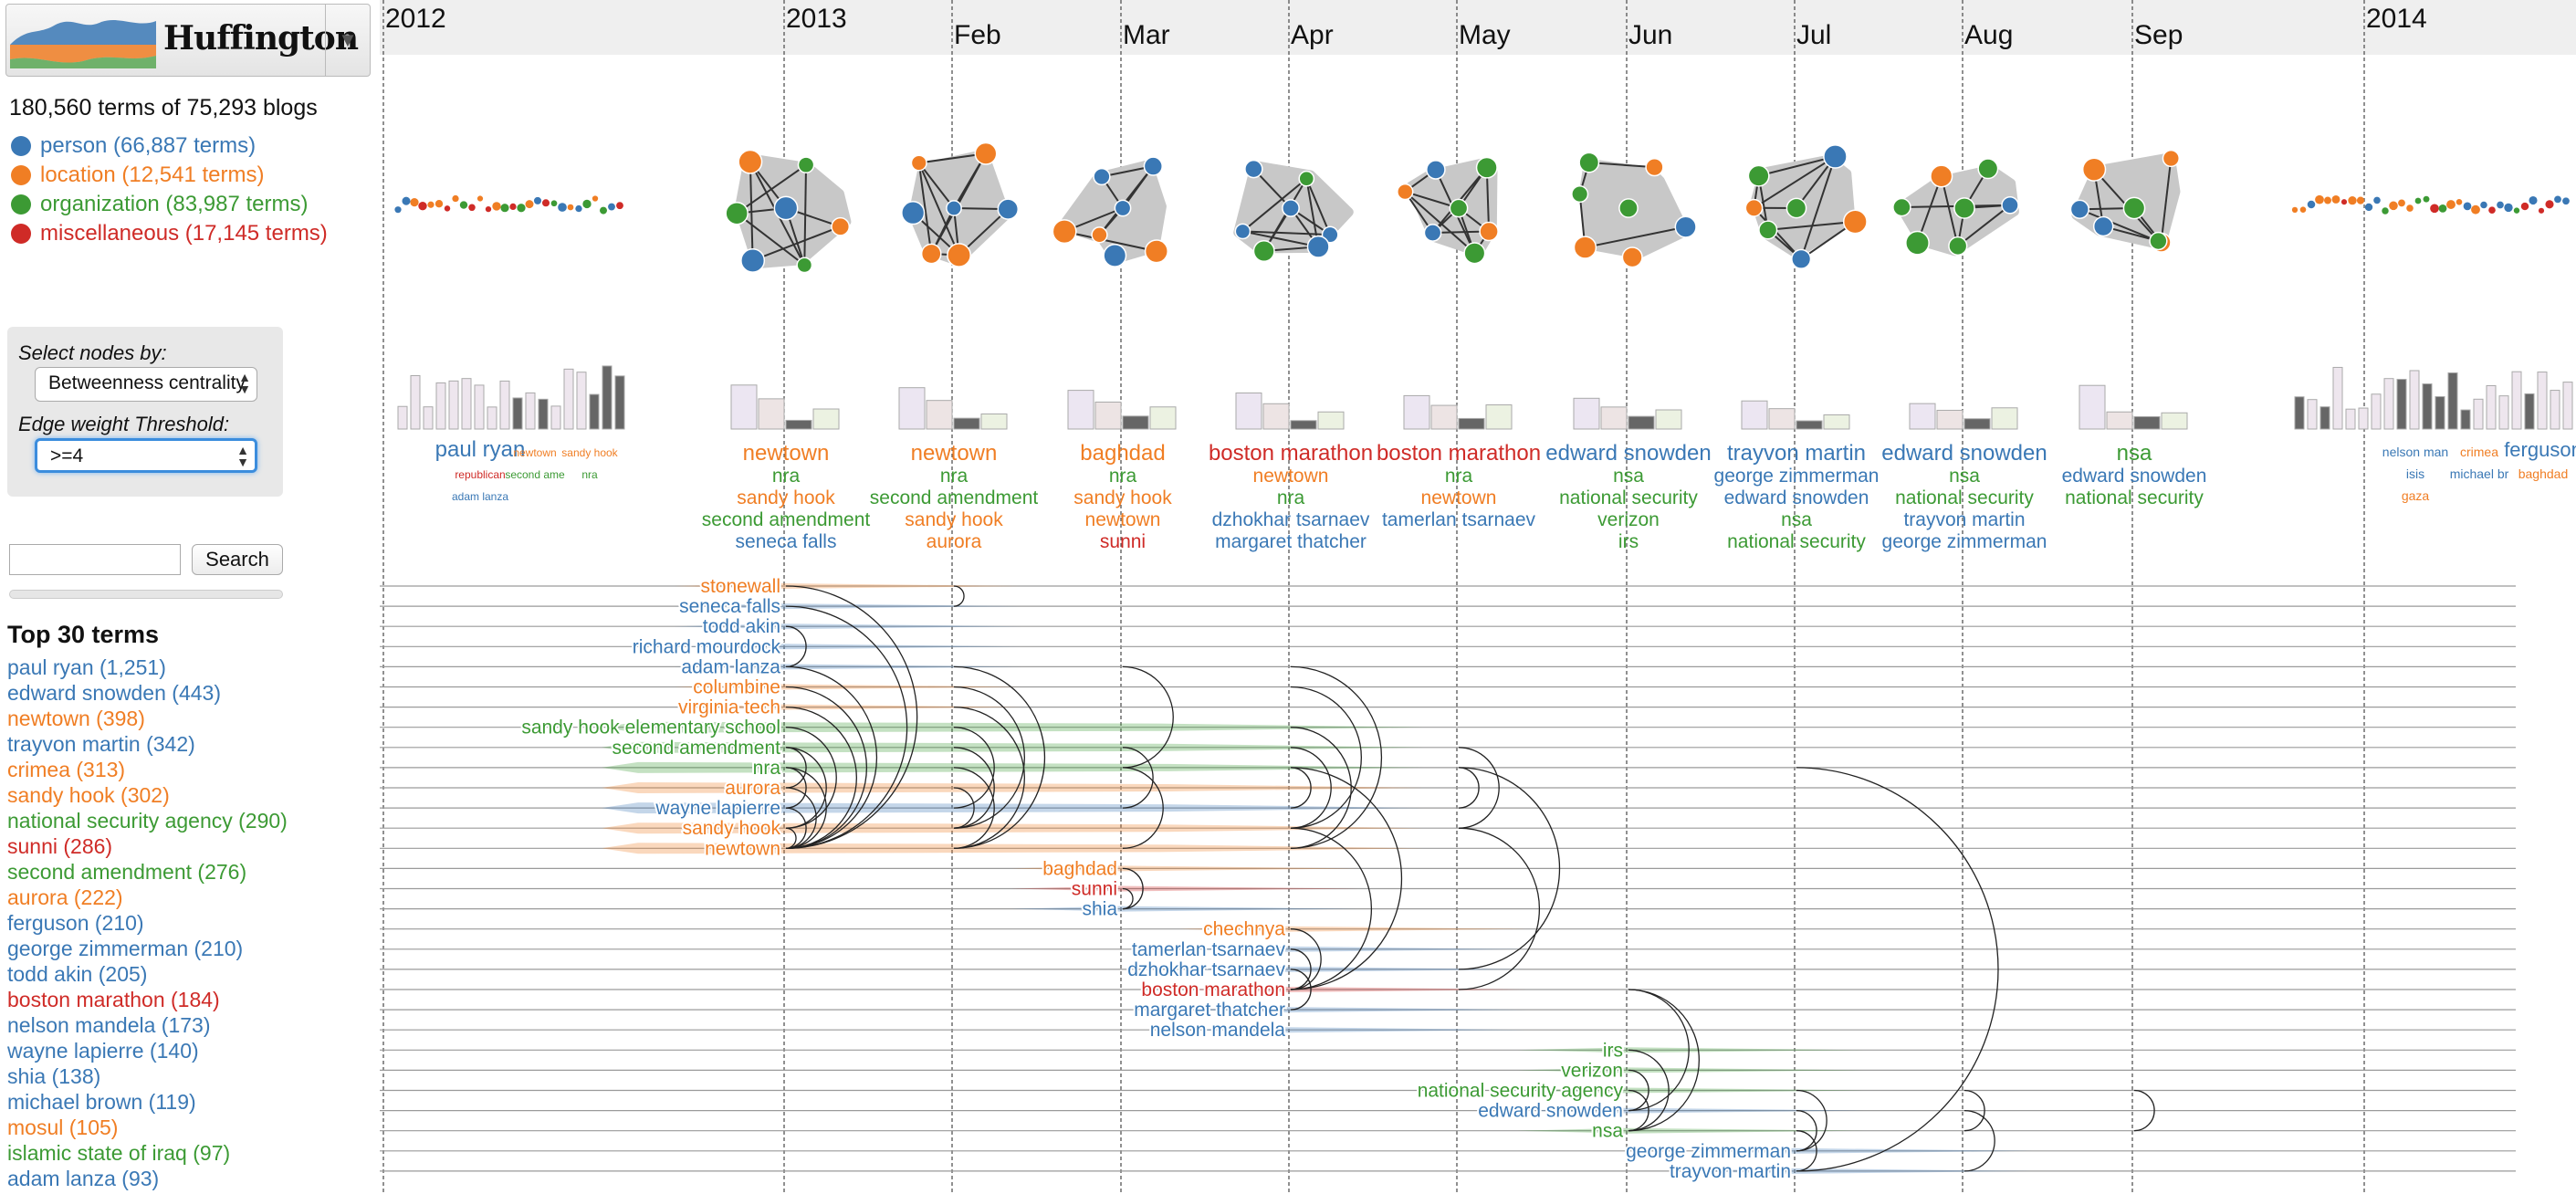 The height and width of the screenshot is (1194, 2576). I want to click on top-term-item: boston marathon (184), so click(113, 1000).